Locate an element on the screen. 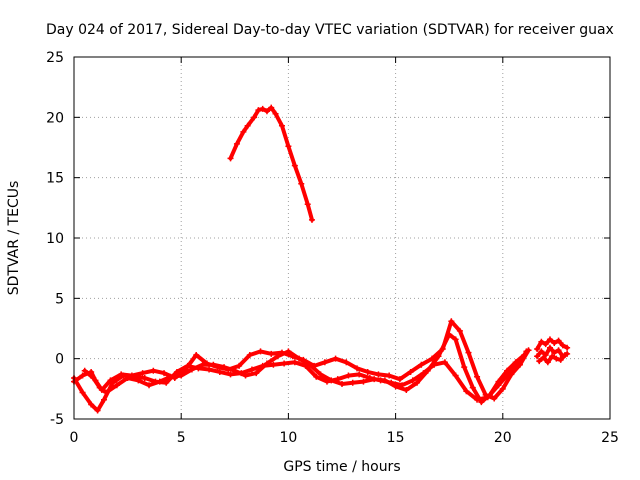 The image size is (640, 480). y-tick-label: 15 is located at coordinates (55, 179).